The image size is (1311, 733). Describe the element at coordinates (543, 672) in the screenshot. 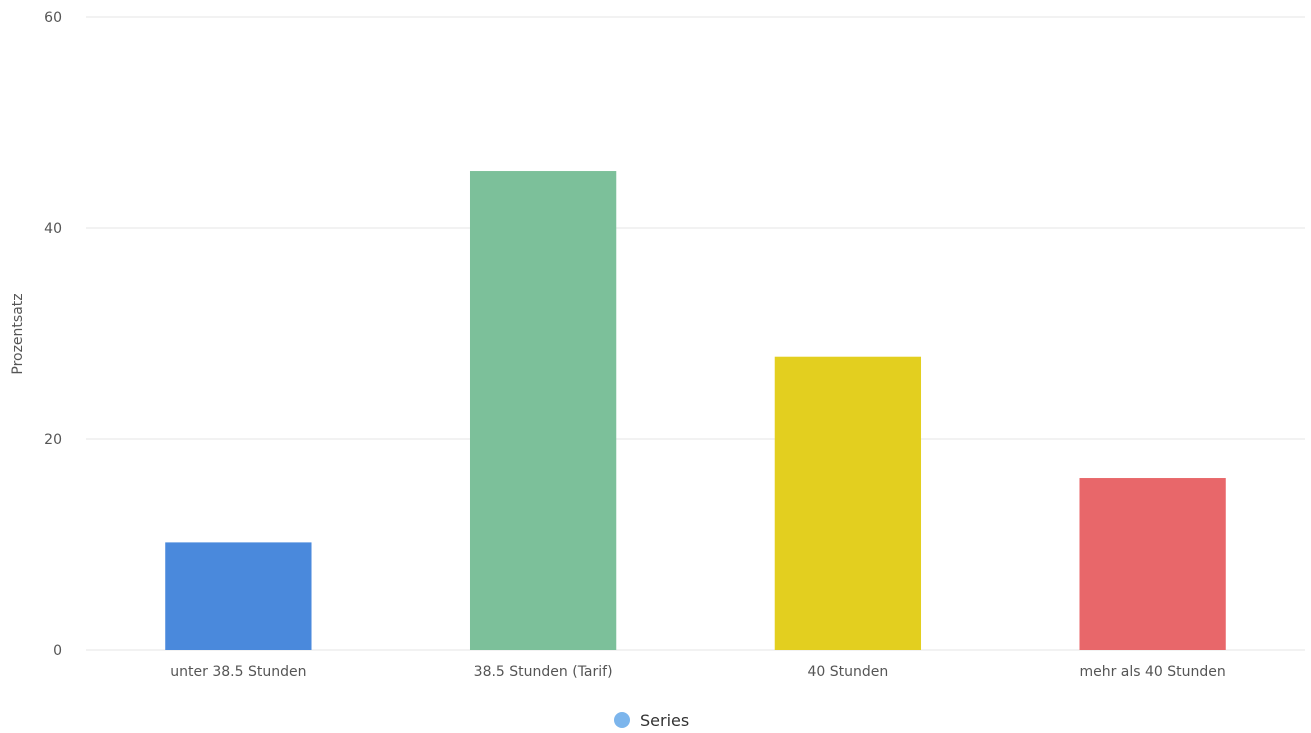

I see `x-tick-label: 38.5 Stunden (Tarif)` at that location.